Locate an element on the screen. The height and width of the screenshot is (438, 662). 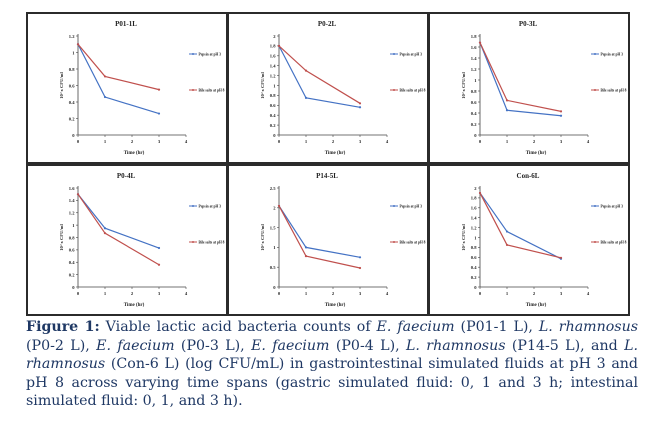
caption-text: (P0-2 L), is located at coordinates (61, 345).